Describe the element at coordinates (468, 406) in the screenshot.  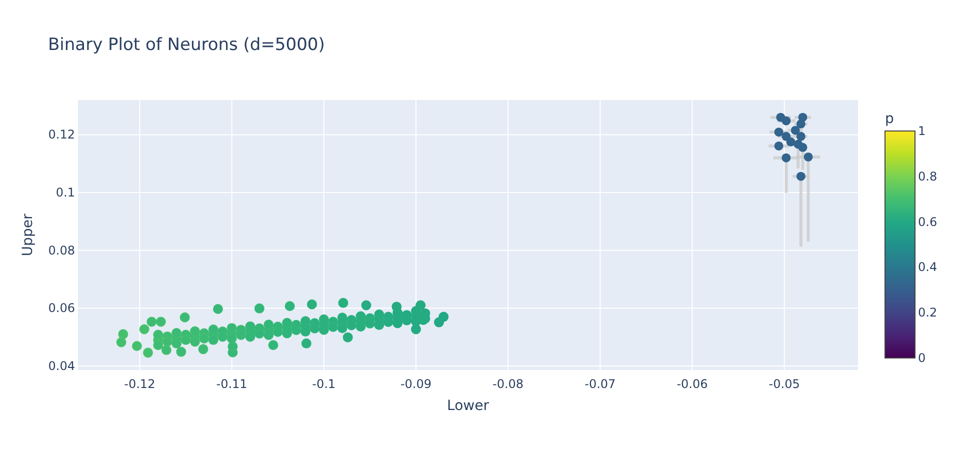
I see `x-axis-title: Lower` at that location.